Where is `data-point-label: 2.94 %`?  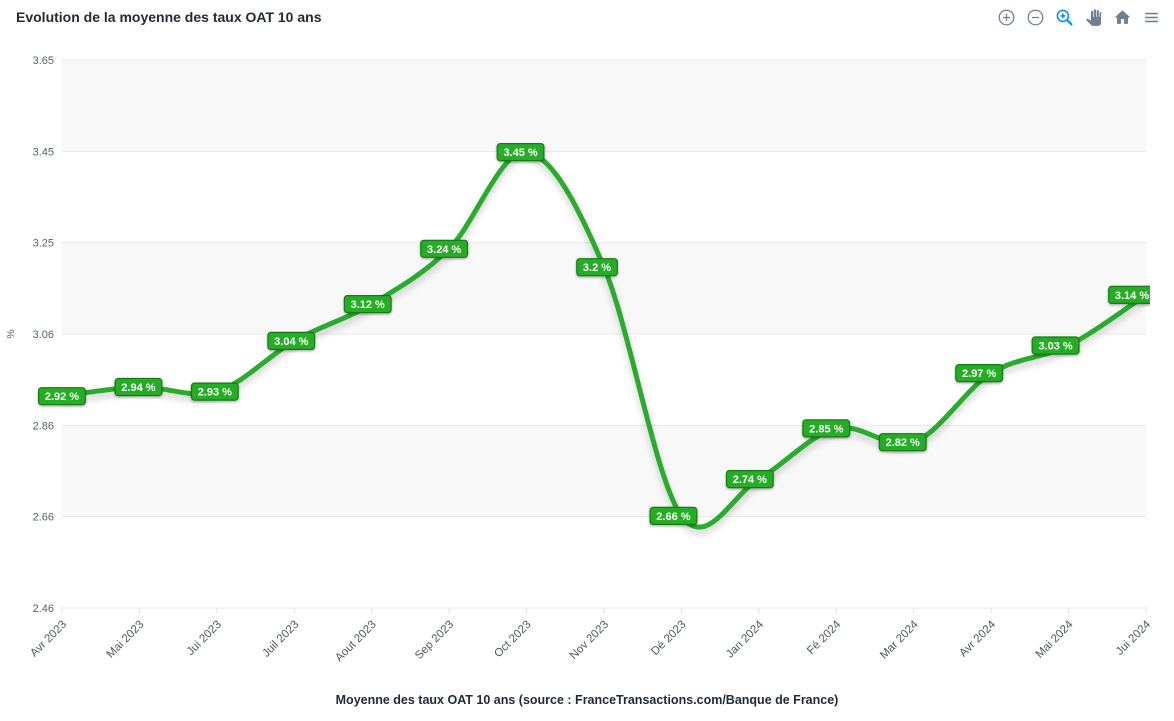 data-point-label: 2.94 % is located at coordinates (138, 387).